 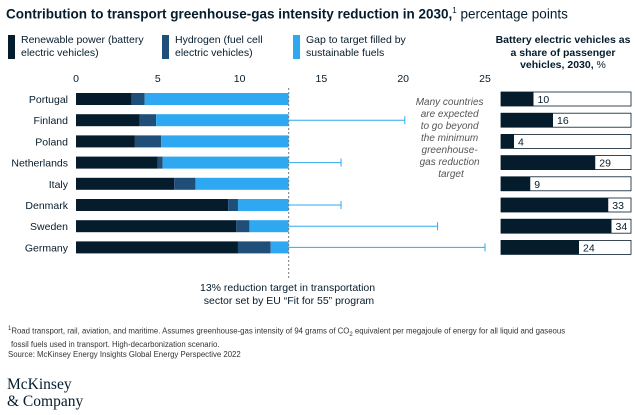 I want to click on logo-line-2: & Company, so click(x=45, y=401).